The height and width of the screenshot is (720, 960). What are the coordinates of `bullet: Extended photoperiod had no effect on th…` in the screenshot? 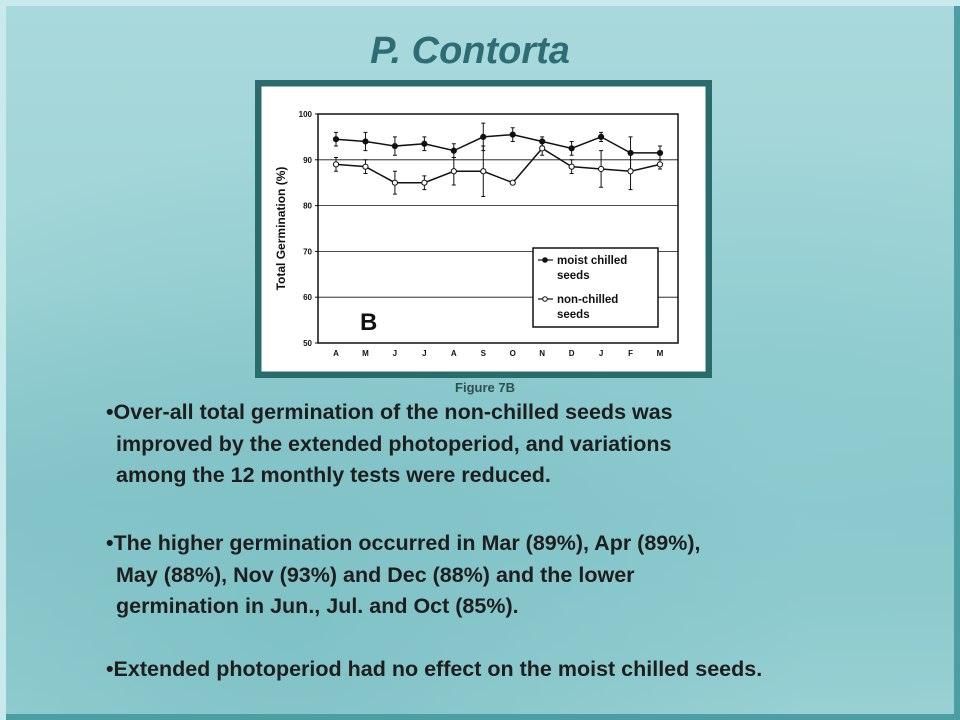 It's located at (434, 670).